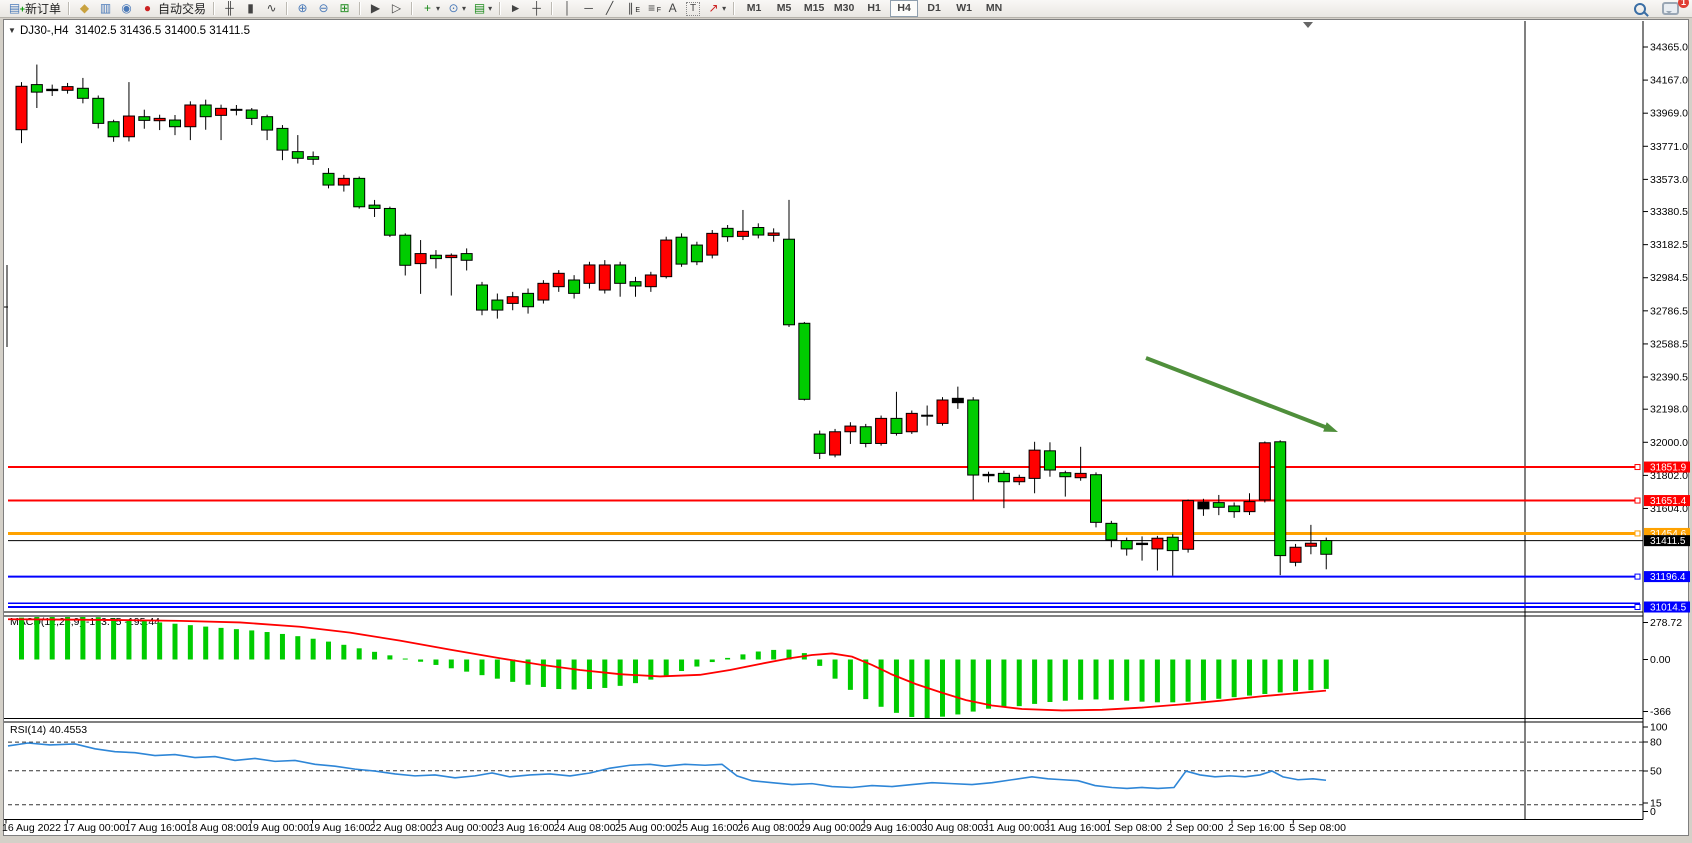  I want to click on price-tick-label: 32786.5, so click(1669, 311).